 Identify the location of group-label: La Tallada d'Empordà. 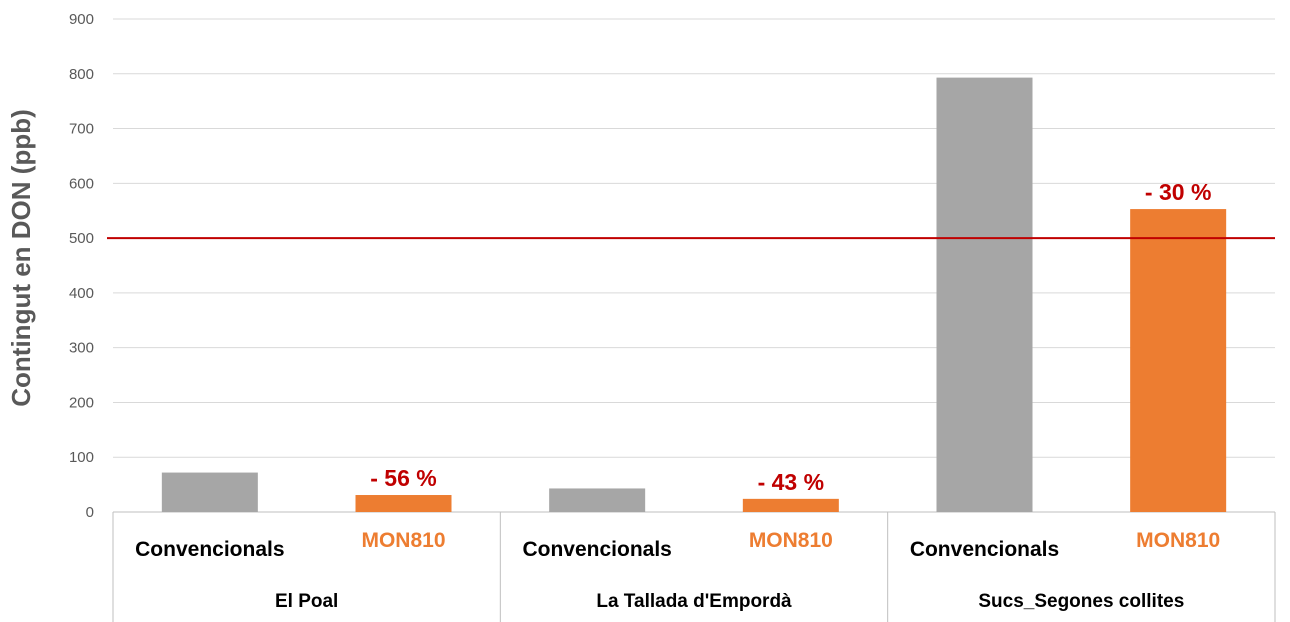
(694, 601).